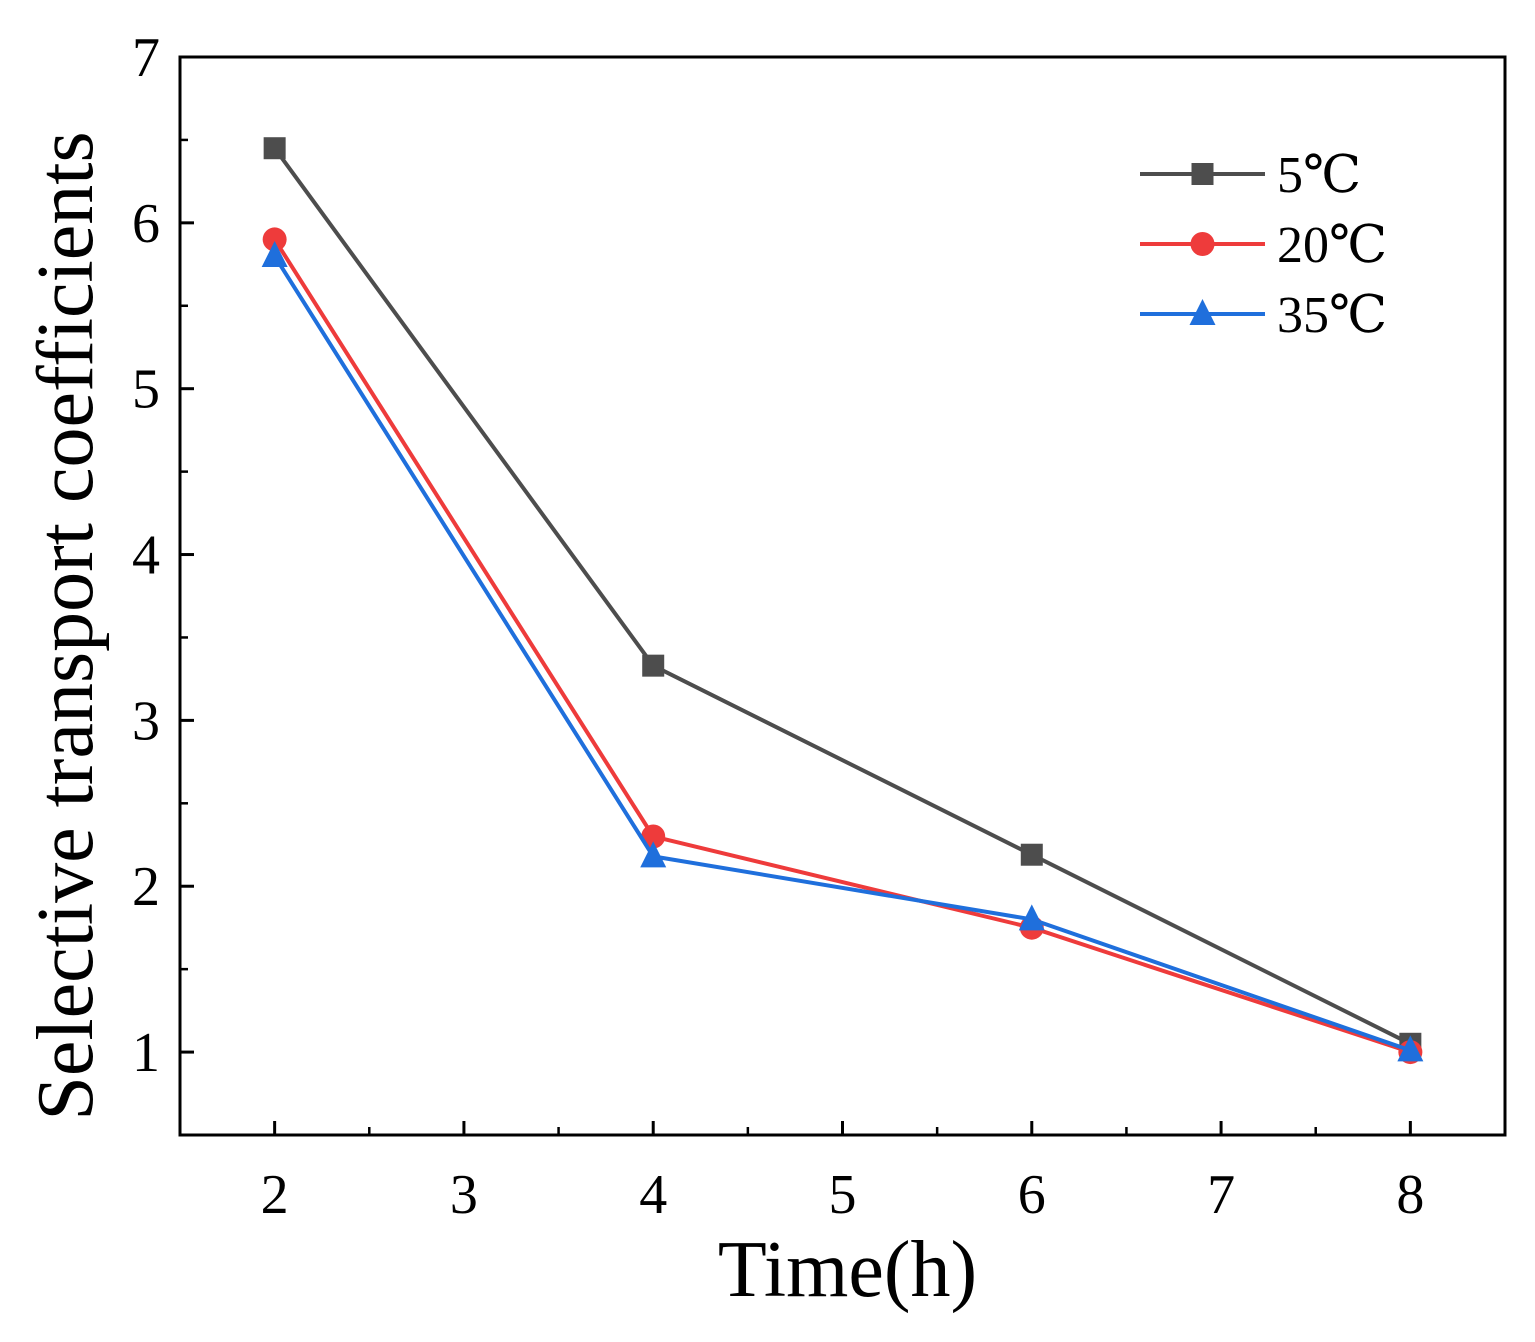 Image resolution: width=1535 pixels, height=1342 pixels. I want to click on legend-label: 20℃, so click(1332, 245).